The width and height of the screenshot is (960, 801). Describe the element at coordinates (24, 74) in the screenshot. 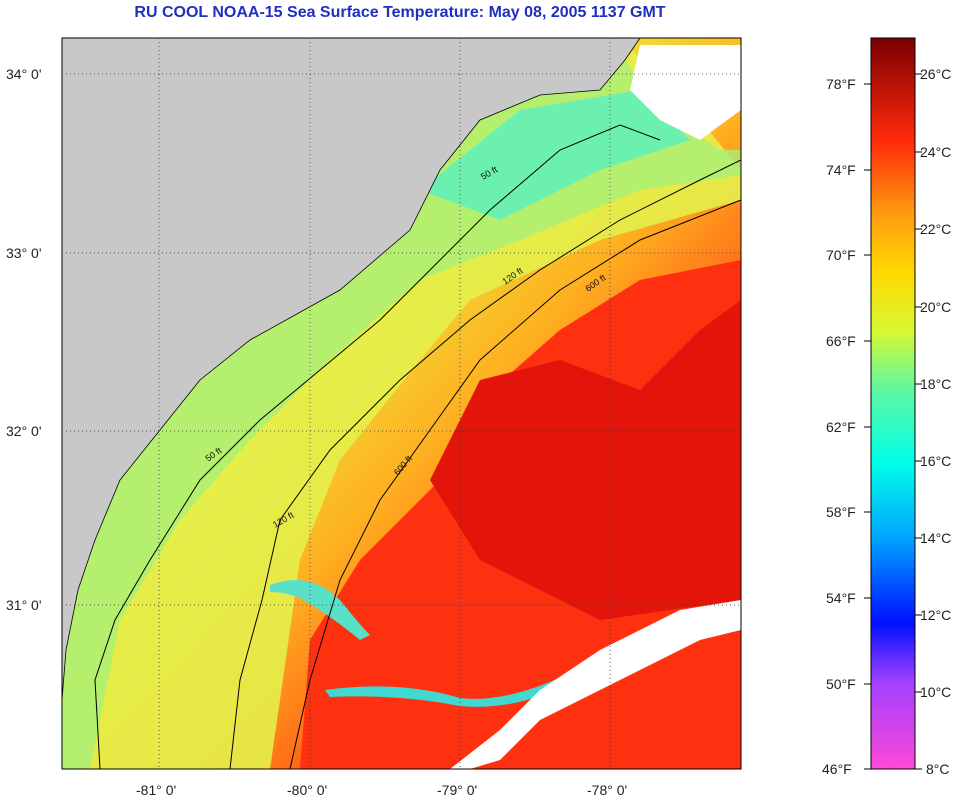

I see `lat-label: 34° 0'` at that location.